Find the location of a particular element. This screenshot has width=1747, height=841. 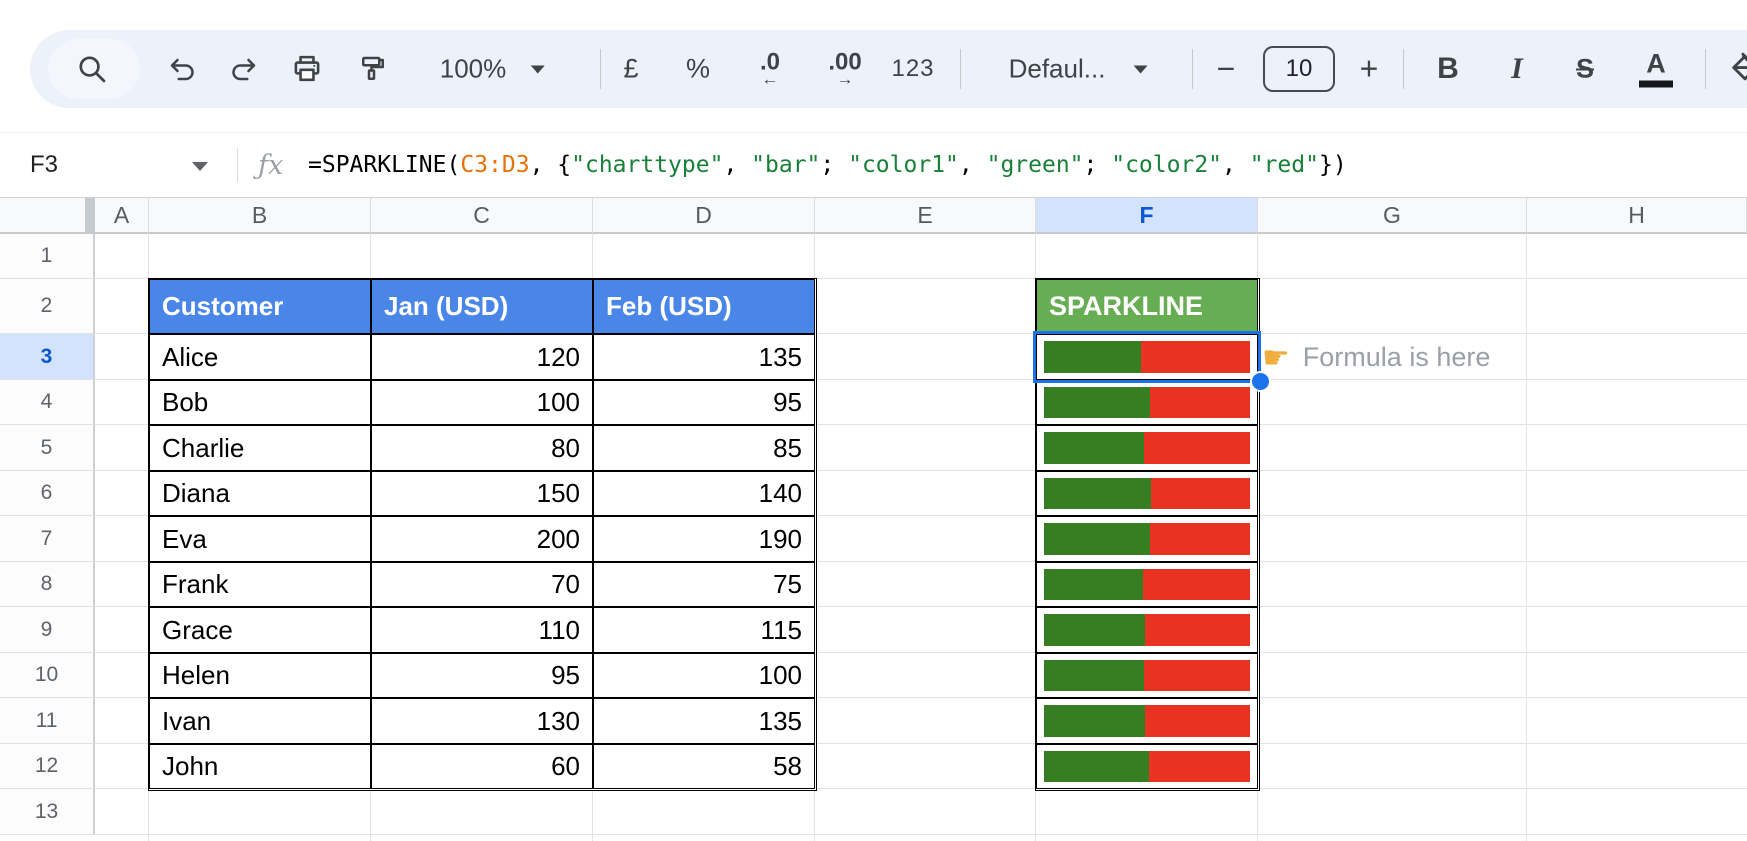

cell-customer: Alice is located at coordinates (260, 357).